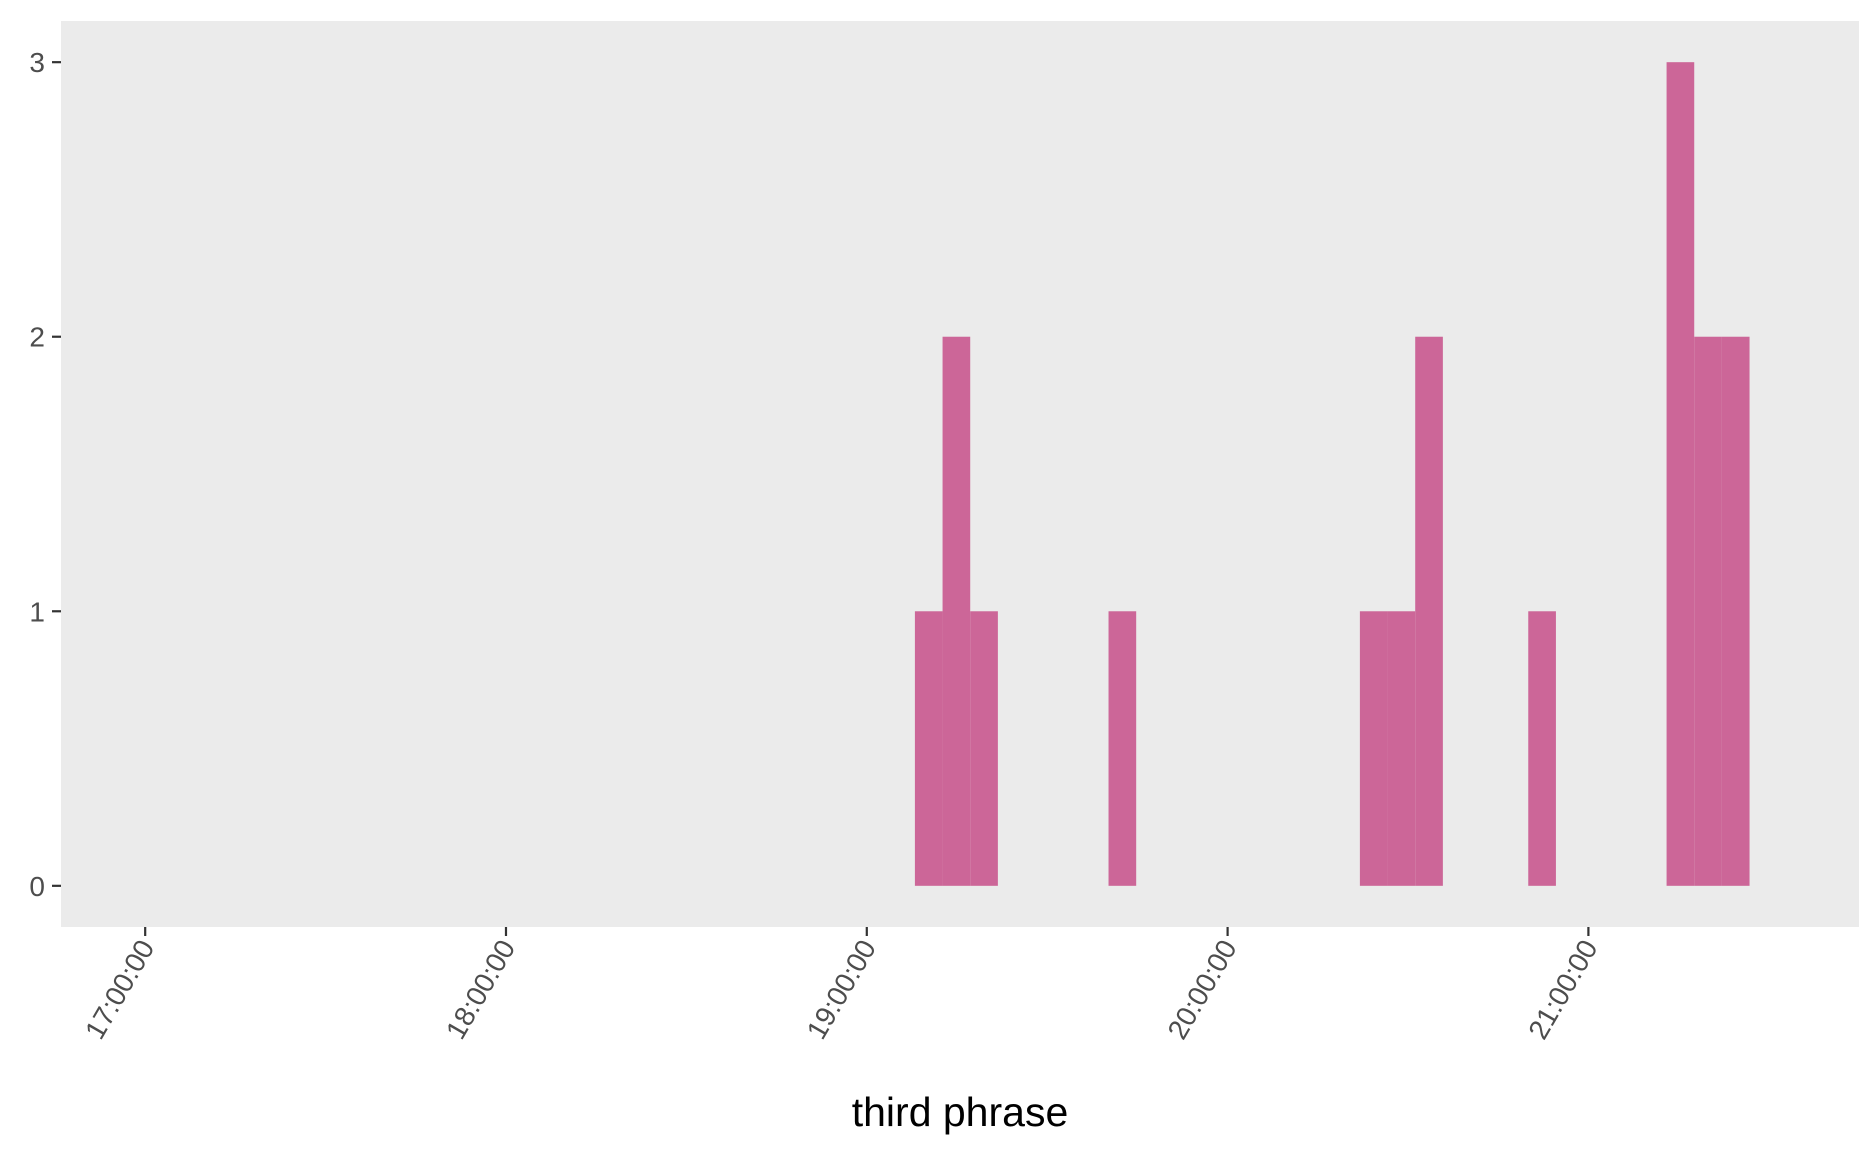 This screenshot has height=1152, width=1872. What do you see at coordinates (480, 990) in the screenshot?
I see `x-tick-label: 18:00:00` at bounding box center [480, 990].